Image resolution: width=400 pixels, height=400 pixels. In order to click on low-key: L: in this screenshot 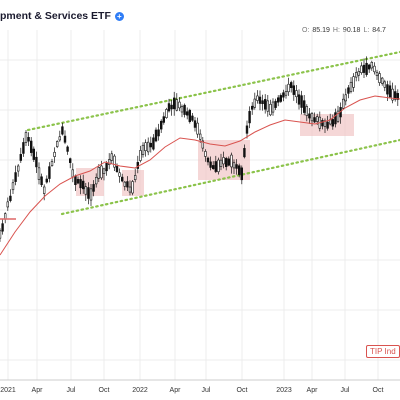, I will do `click(366, 30)`.